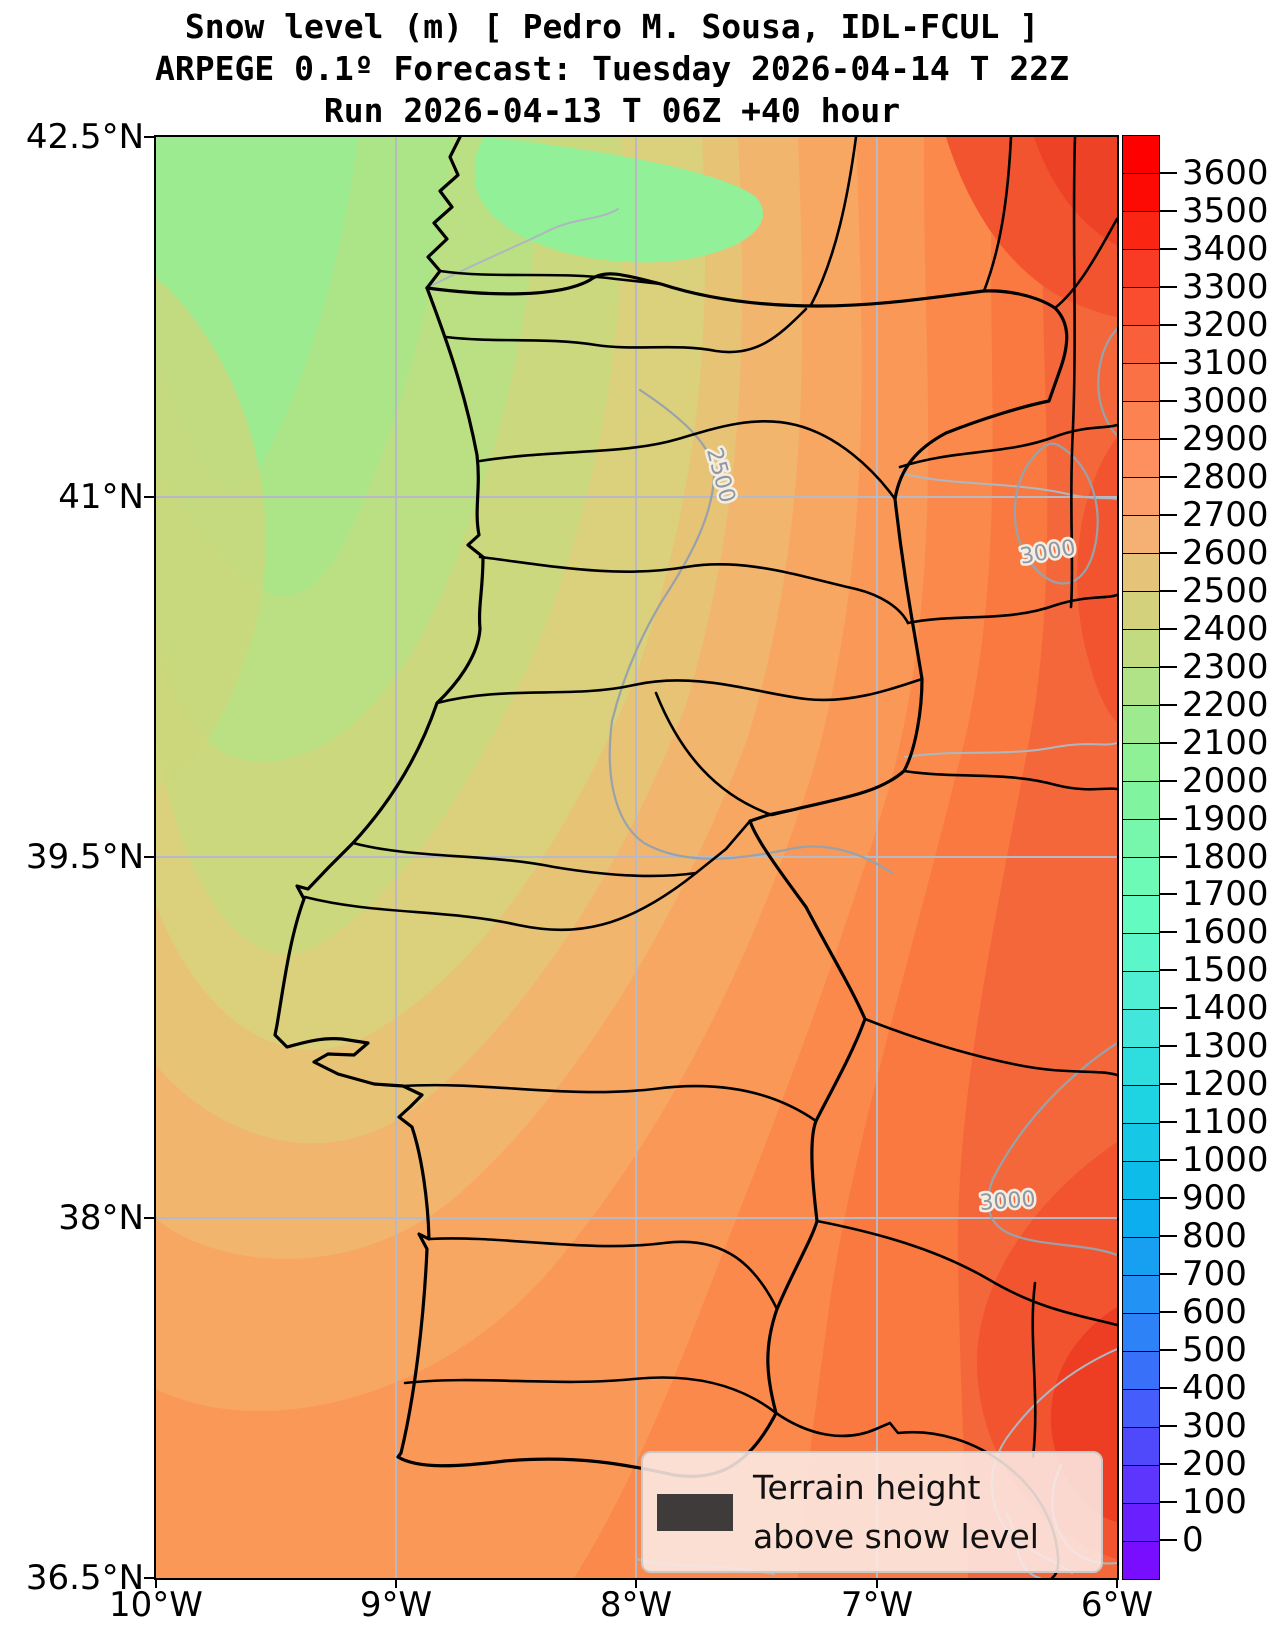 This screenshot has height=1644, width=1283. I want to click on y-axis-tick-label: 36.5°N, so click(84, 1578).